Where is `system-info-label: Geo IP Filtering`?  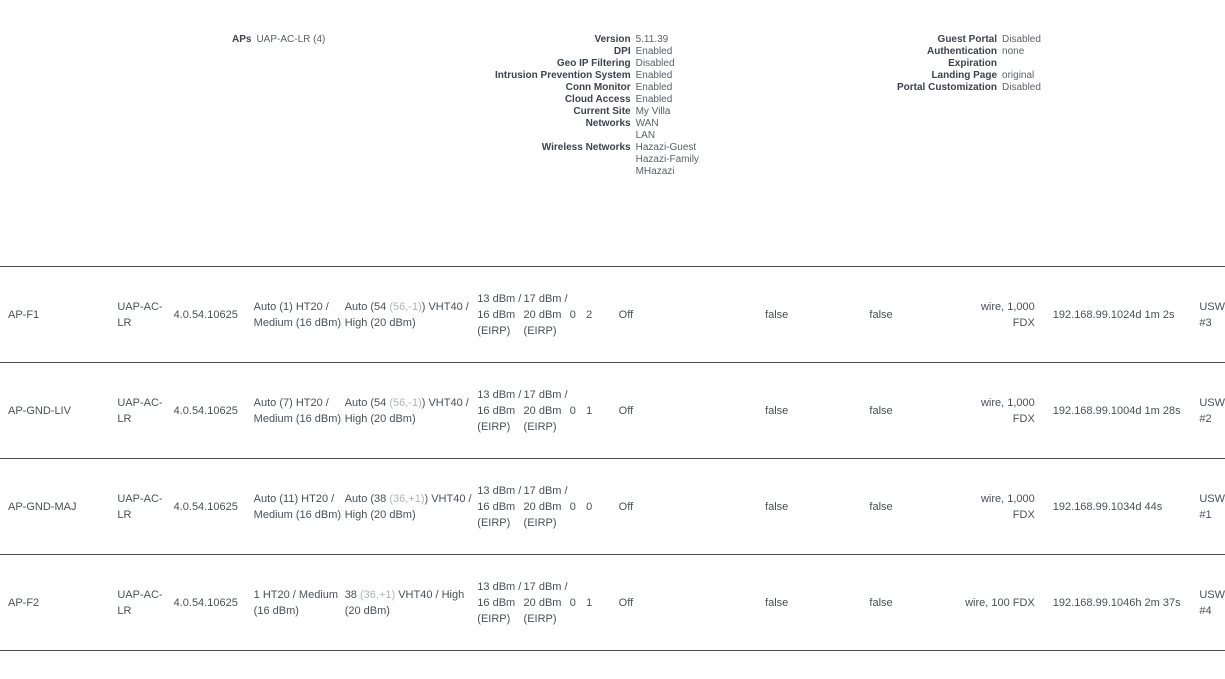 system-info-label: Geo IP Filtering is located at coordinates (593, 63).